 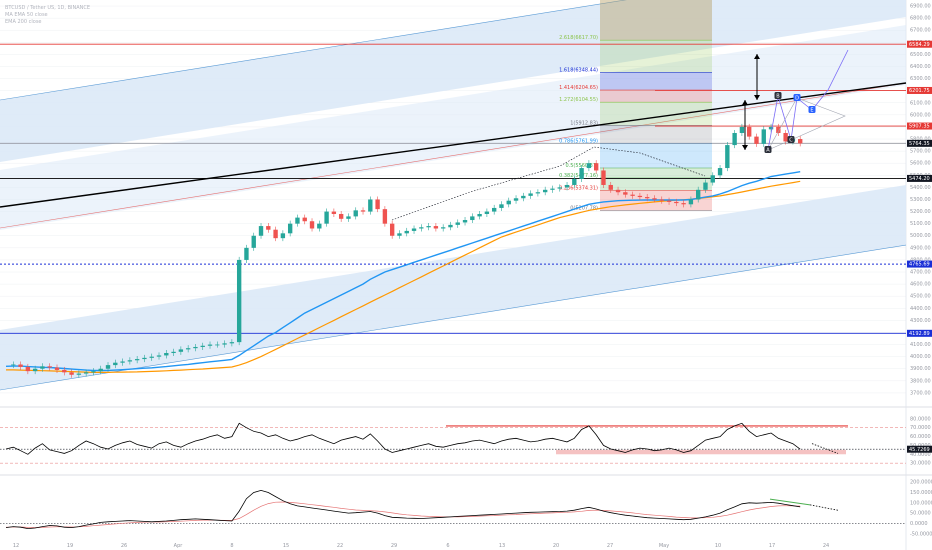 I want to click on price-tick-label: 5700.00, so click(x=920, y=152).